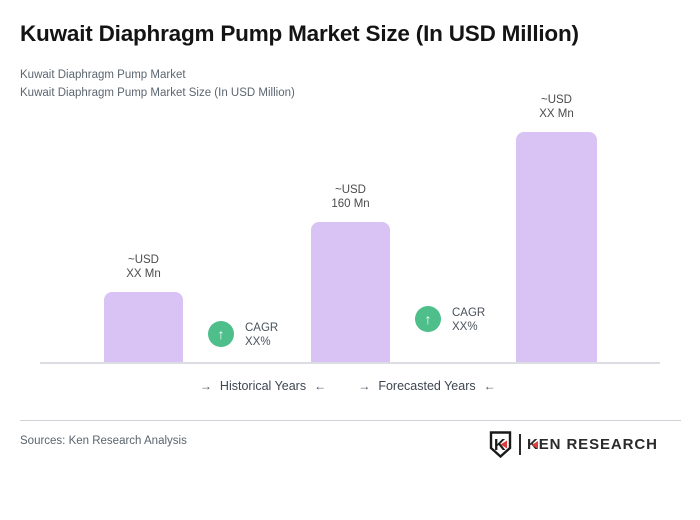 This screenshot has width=700, height=520. I want to click on footer-divider, so click(350, 420).